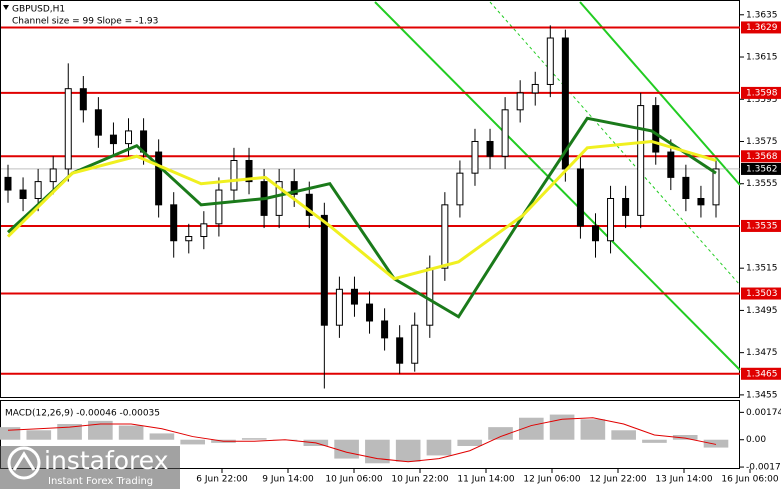 This screenshot has height=489, width=781. What do you see at coordinates (353, 480) in the screenshot?
I see `x-tick-label: 10 Jun 06:00` at bounding box center [353, 480].